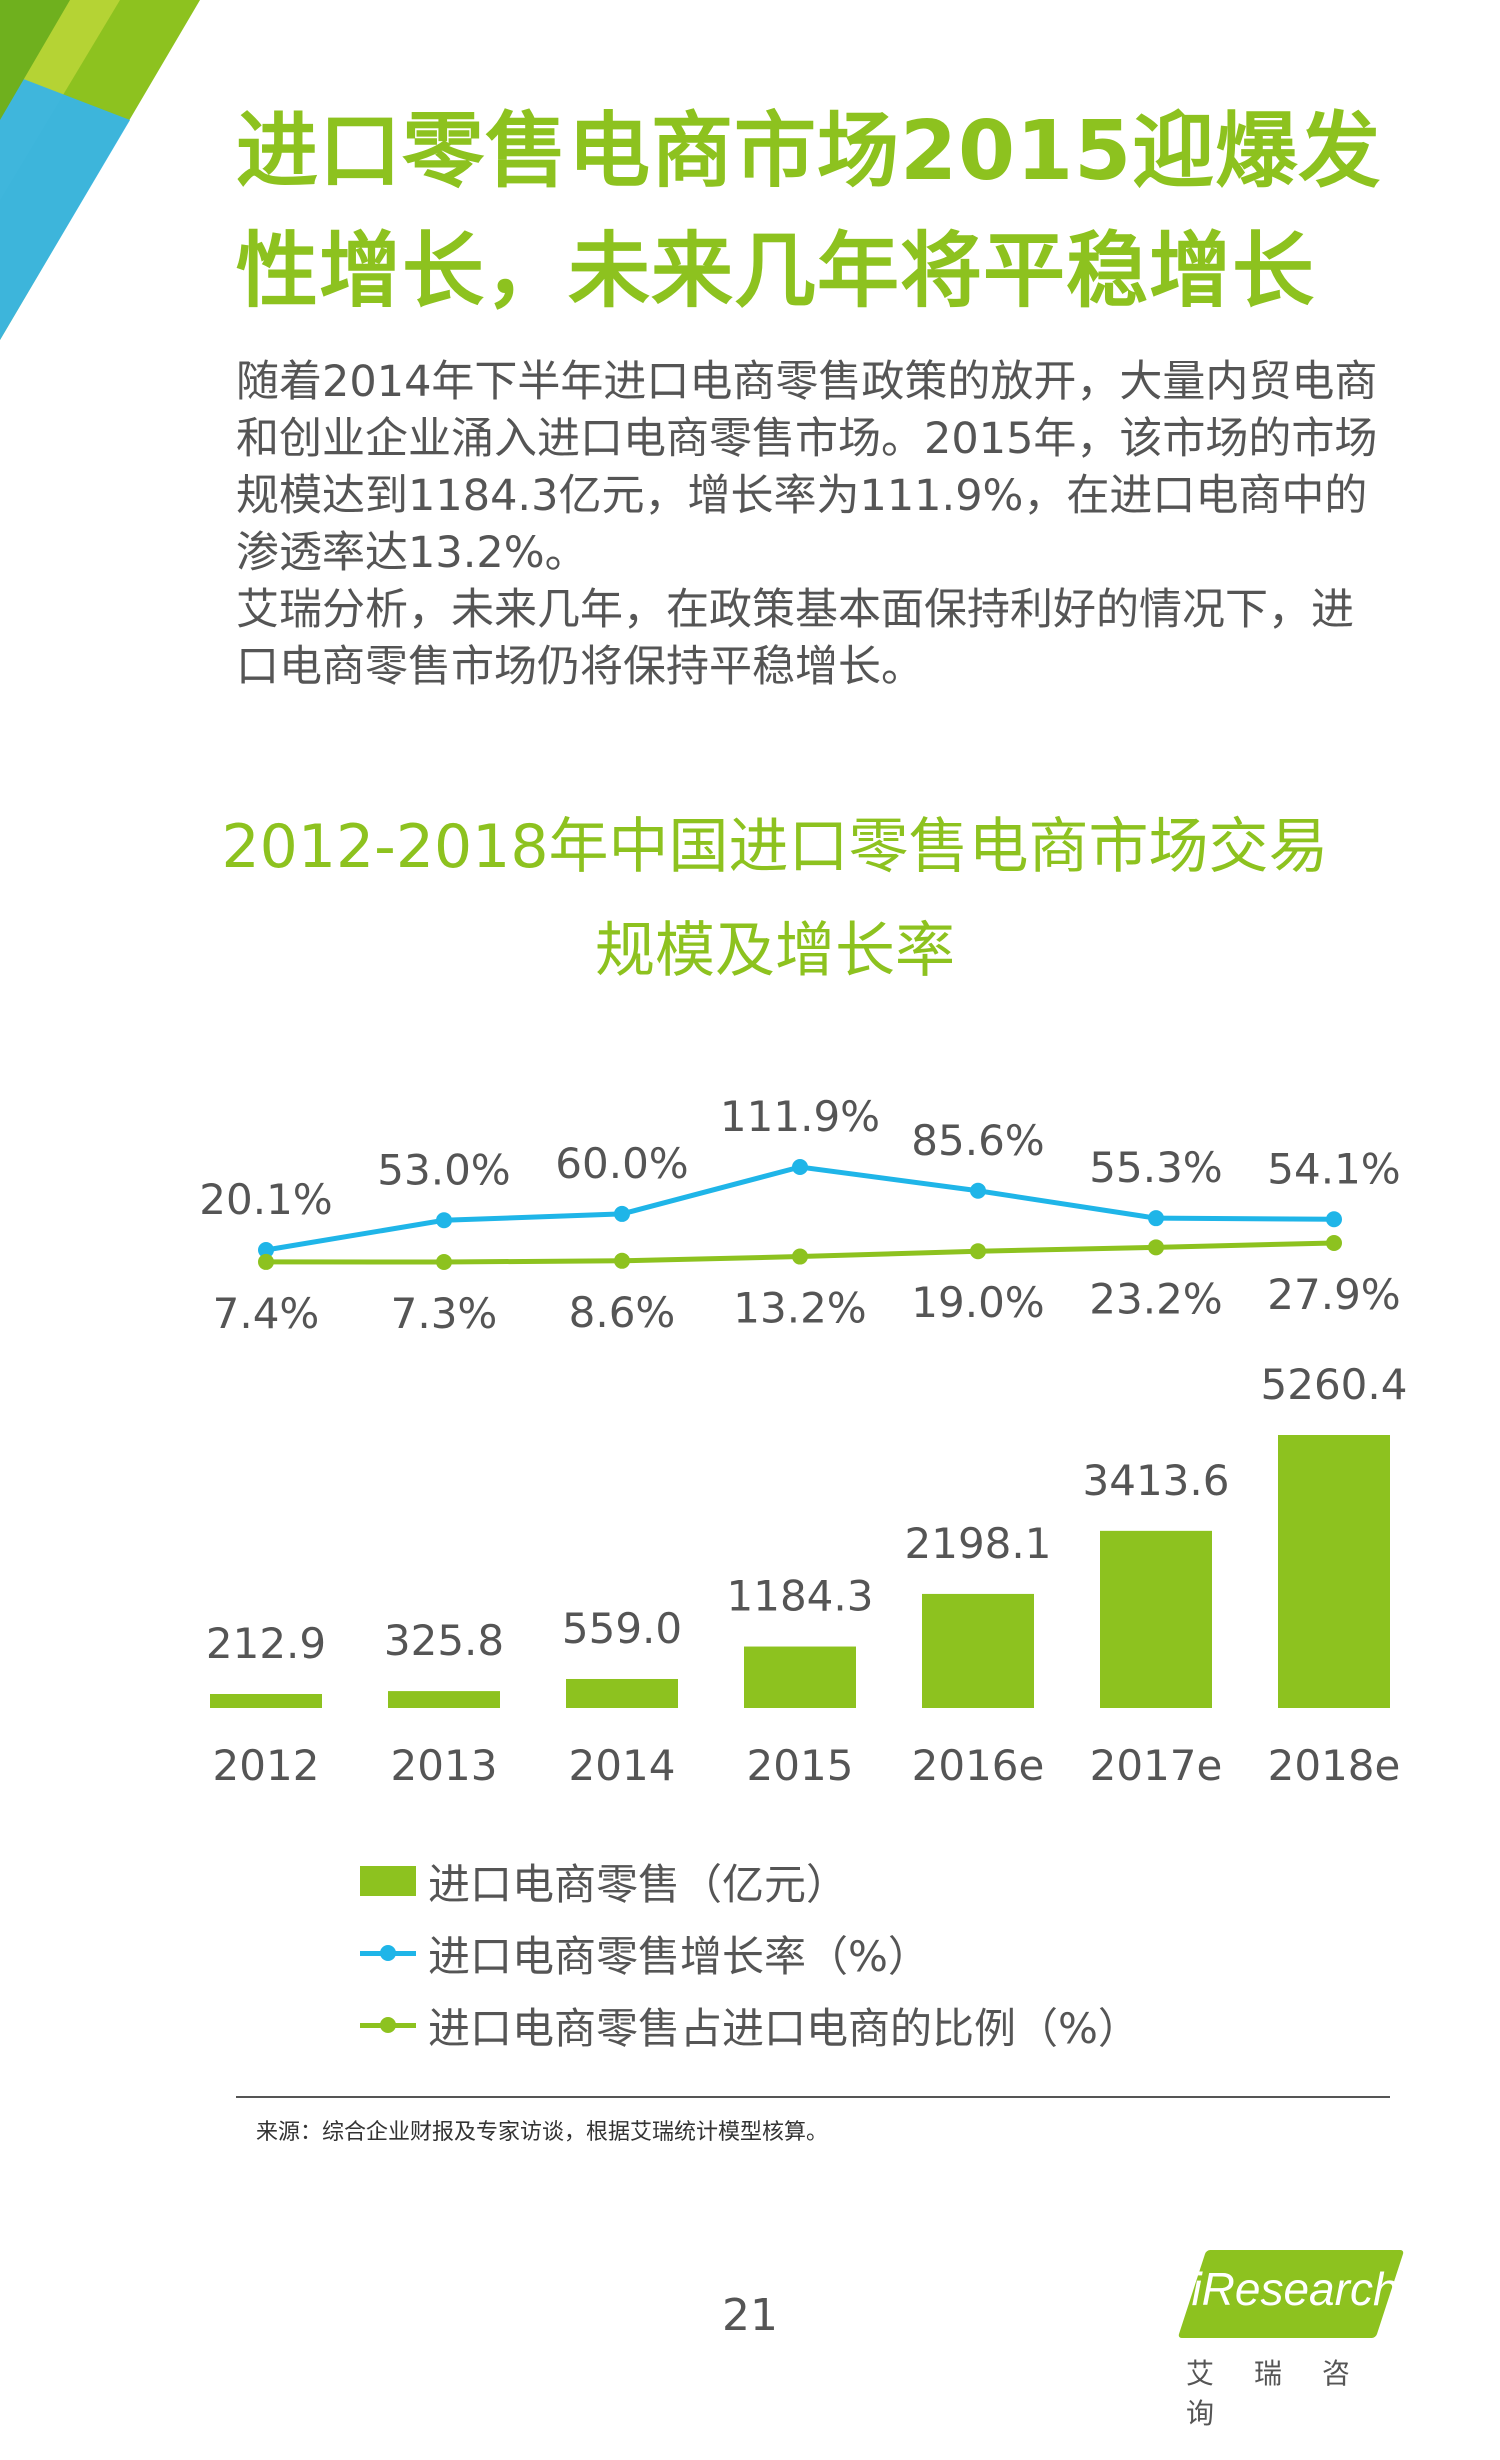 This screenshot has width=1500, height=2460. What do you see at coordinates (784, 2028) in the screenshot?
I see `legend-label: 进口电商零售占进口电商的比例（%）` at bounding box center [784, 2028].